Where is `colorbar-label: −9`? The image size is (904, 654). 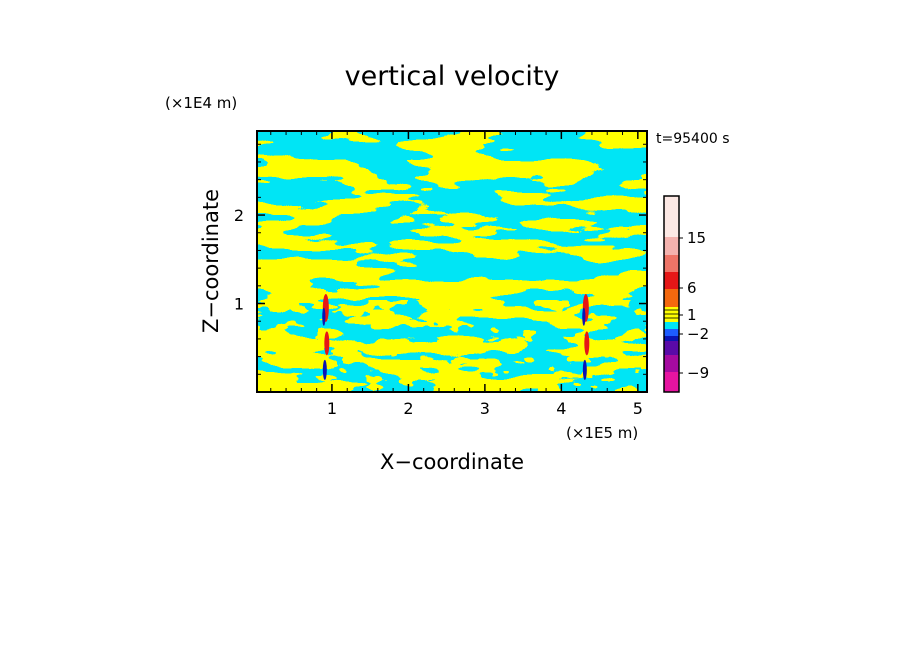 colorbar-label: −9 is located at coordinates (698, 373).